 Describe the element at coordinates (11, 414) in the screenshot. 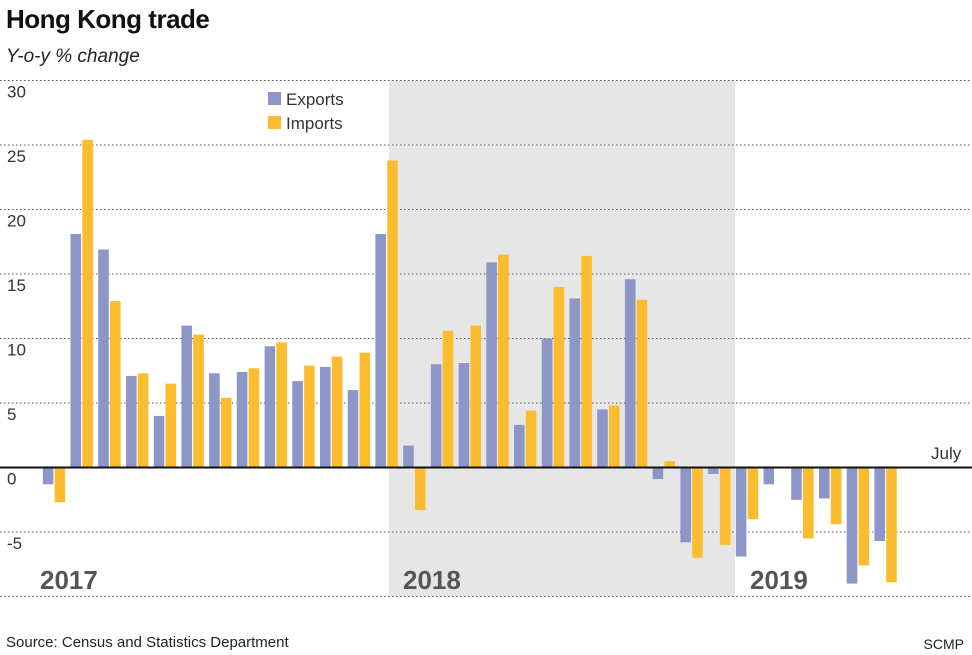

I see `y-tick-label: 5` at that location.